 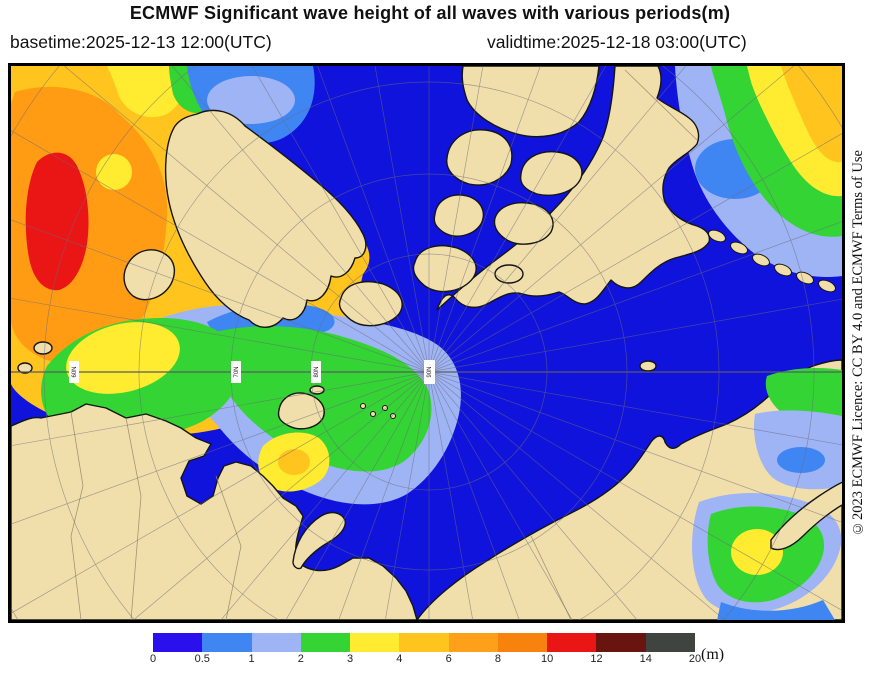 I want to click on land-greenland, so click(x=265, y=218).